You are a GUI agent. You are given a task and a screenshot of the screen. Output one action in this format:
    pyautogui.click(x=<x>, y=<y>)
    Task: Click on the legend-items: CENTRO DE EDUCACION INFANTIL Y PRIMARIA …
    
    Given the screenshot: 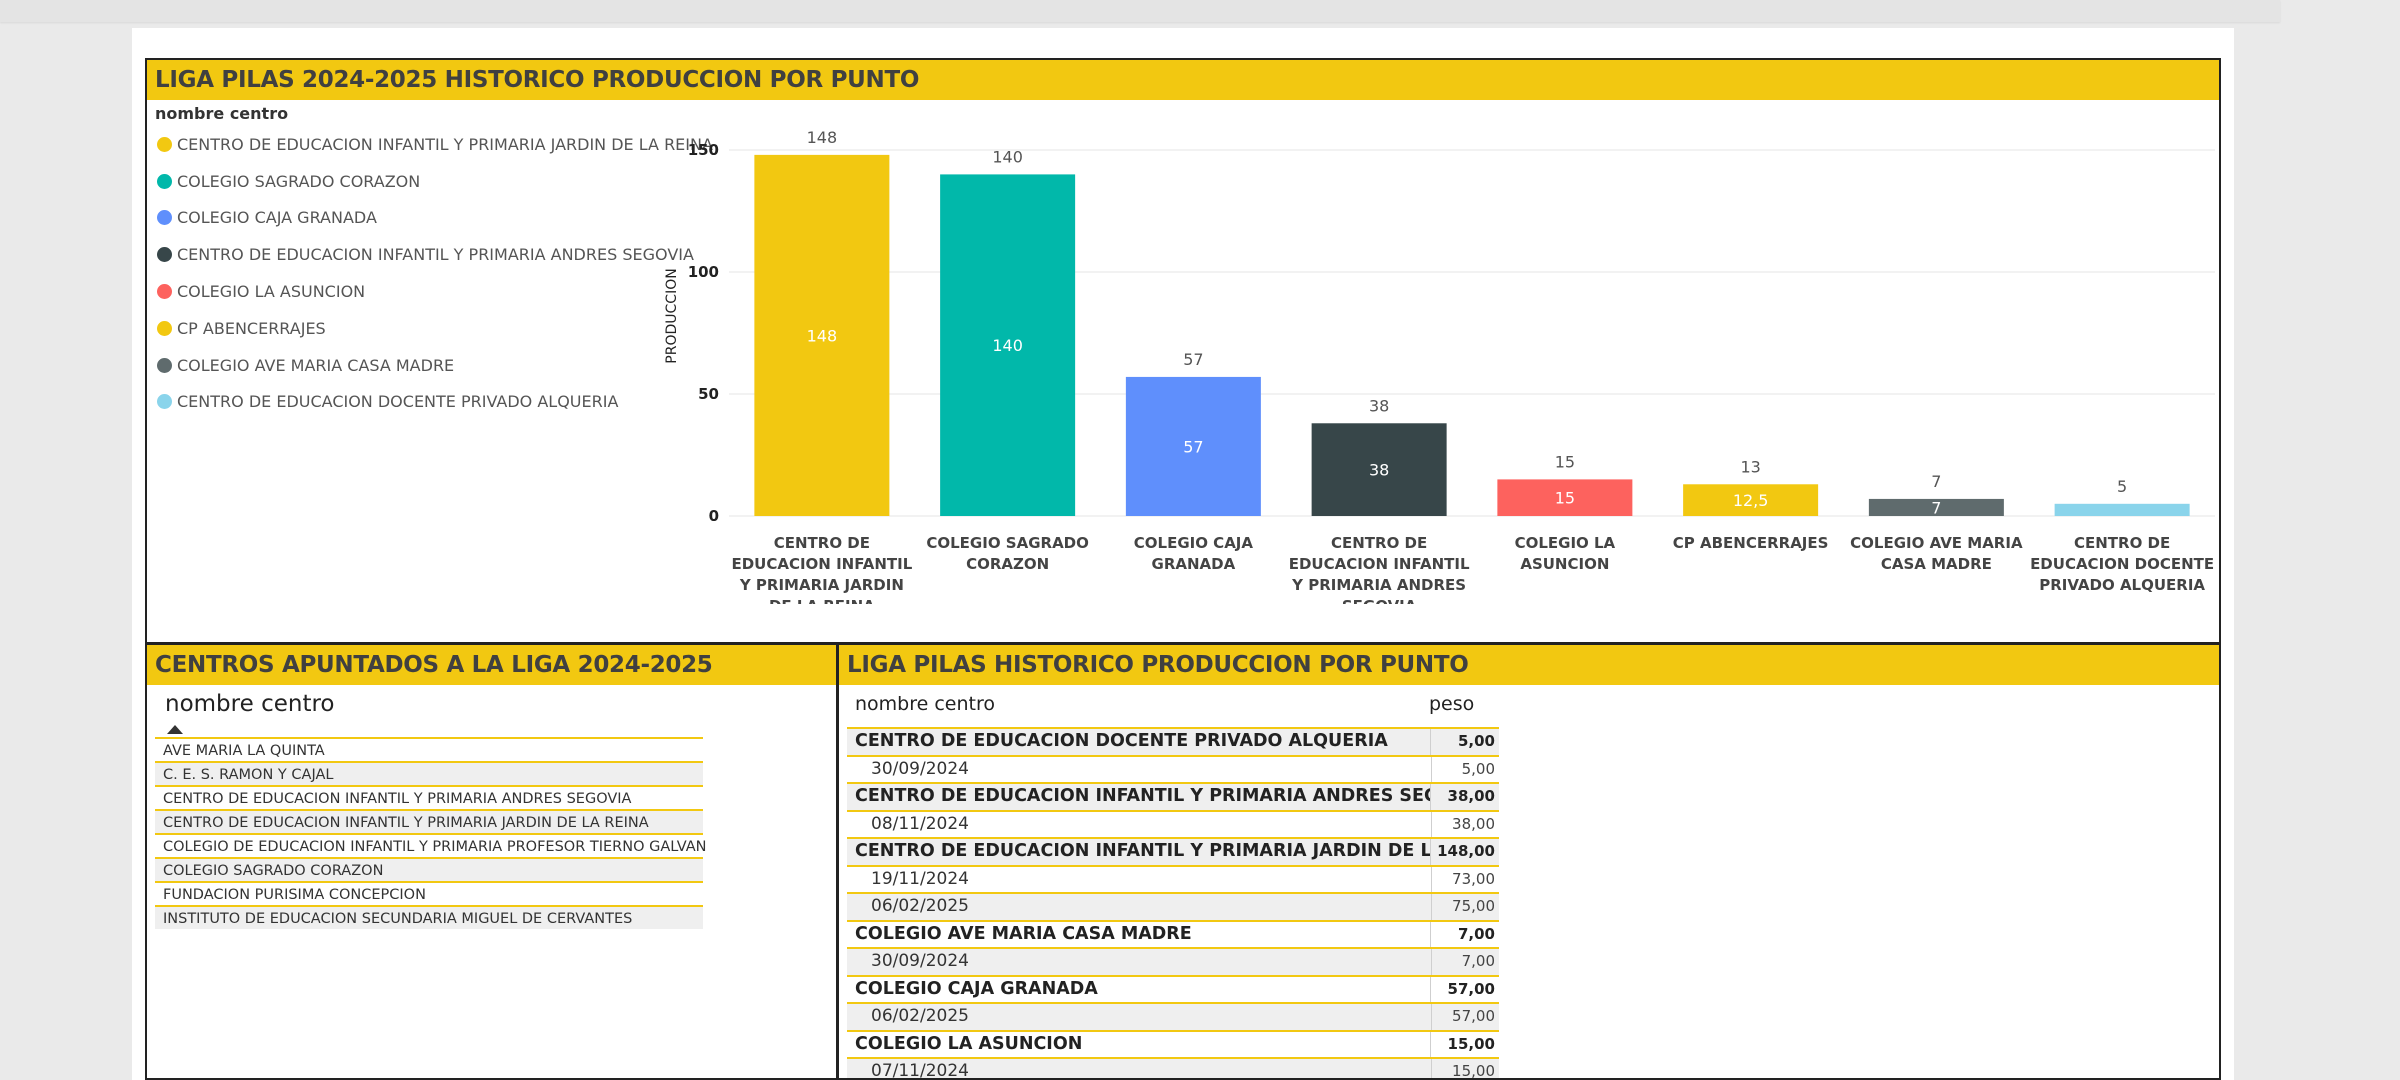 What is the action you would take?
    pyautogui.click(x=434, y=273)
    